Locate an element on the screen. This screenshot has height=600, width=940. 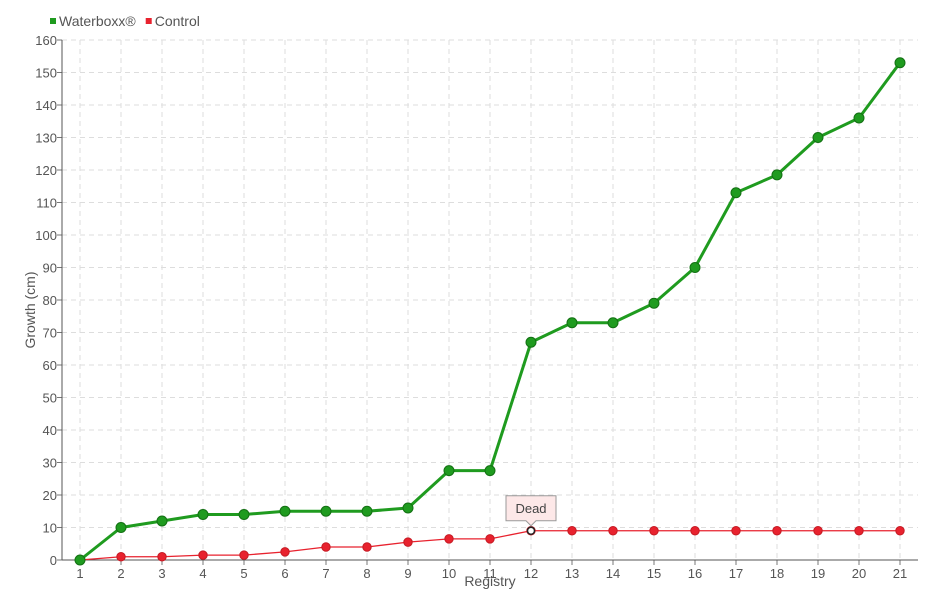
x-tick-label: 15 is located at coordinates (654, 573).